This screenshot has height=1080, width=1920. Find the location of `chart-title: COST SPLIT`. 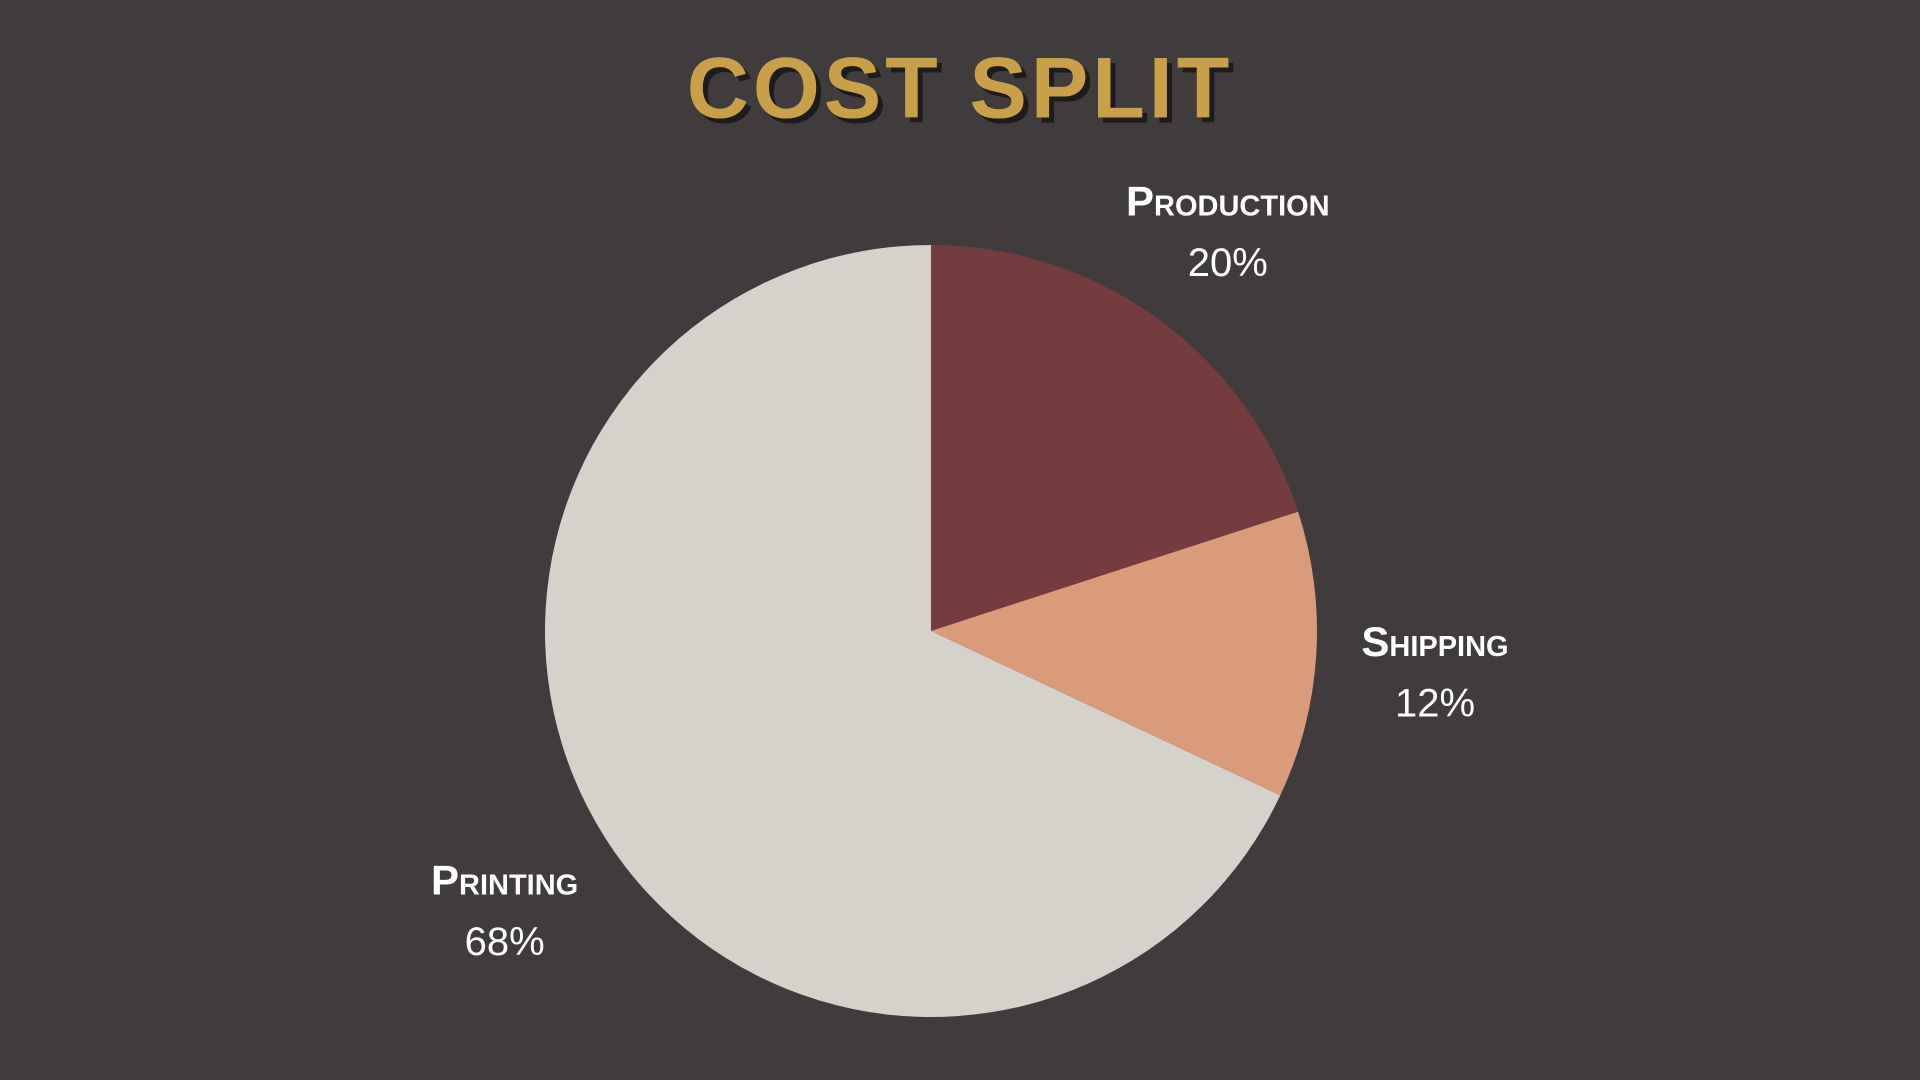

chart-title: COST SPLIT is located at coordinates (960, 89).